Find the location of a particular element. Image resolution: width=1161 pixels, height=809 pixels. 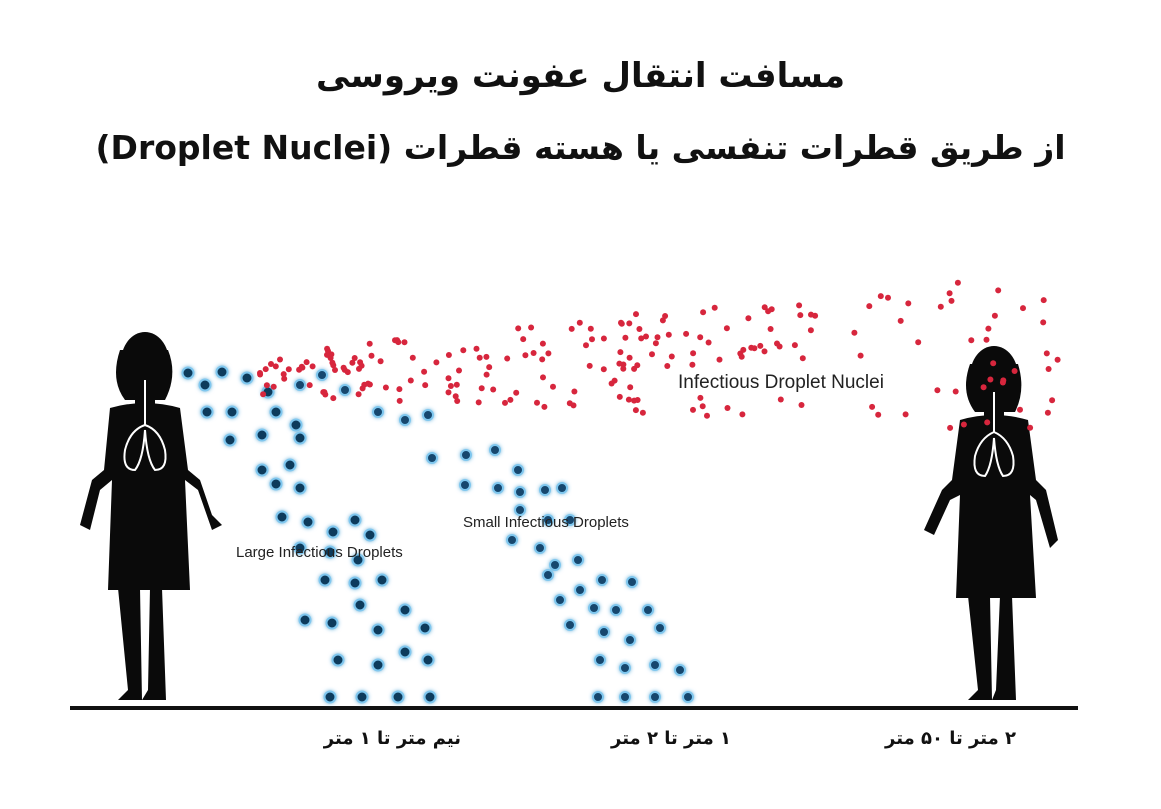

distance-near: نیم متر تا ۱ متر is located at coordinates (392, 738).